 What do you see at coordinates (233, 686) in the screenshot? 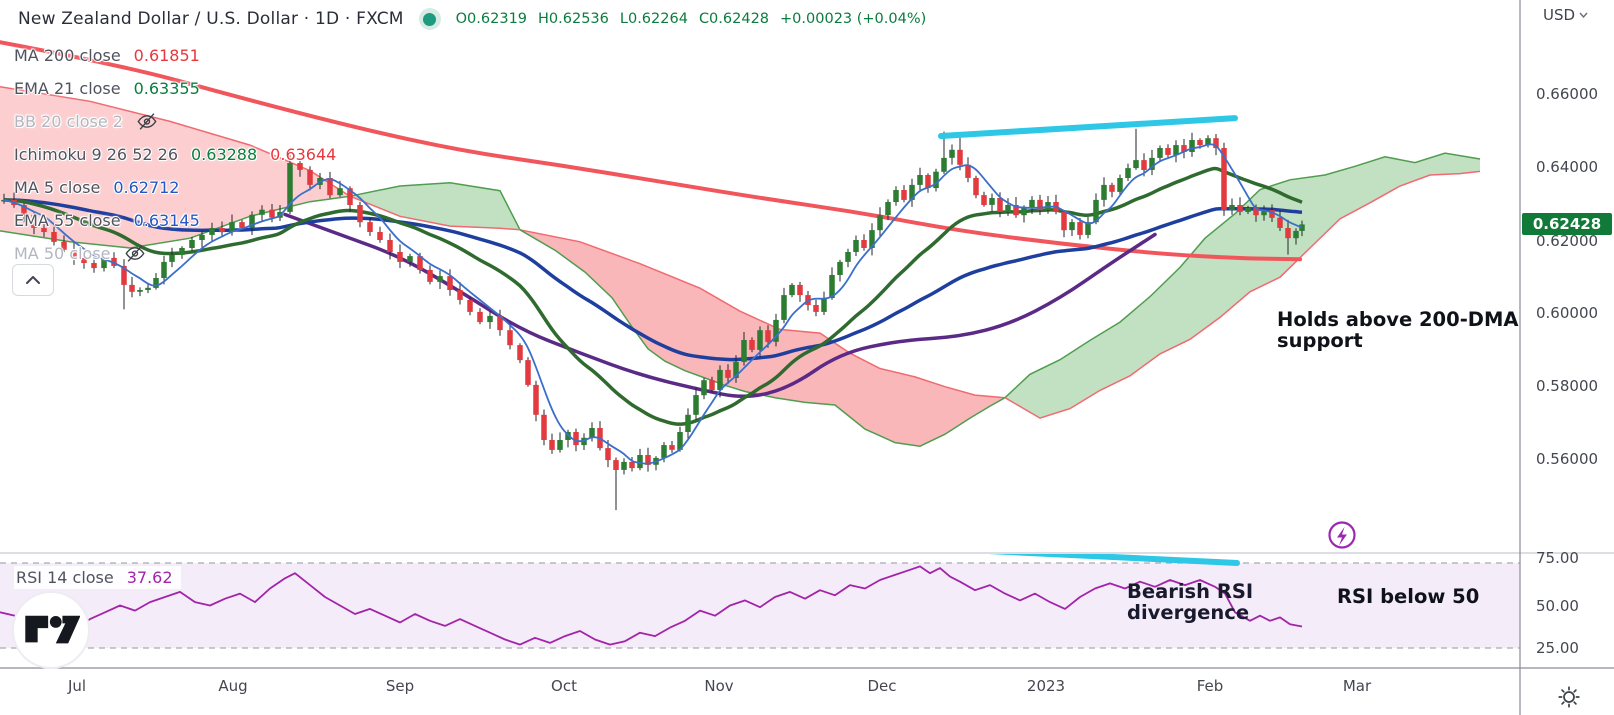
I see `time-tick-label: Aug` at bounding box center [233, 686].